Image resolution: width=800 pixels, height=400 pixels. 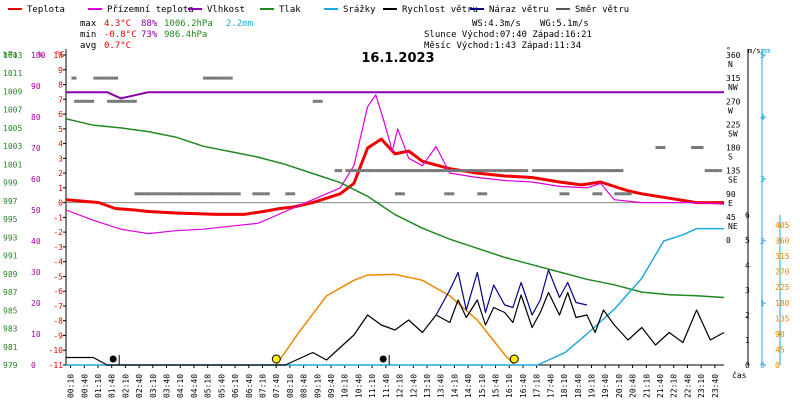 What do you see at coordinates (117, 46) in the screenshot?
I see `stats-avg-temp: 0.7°C` at bounding box center [117, 46].